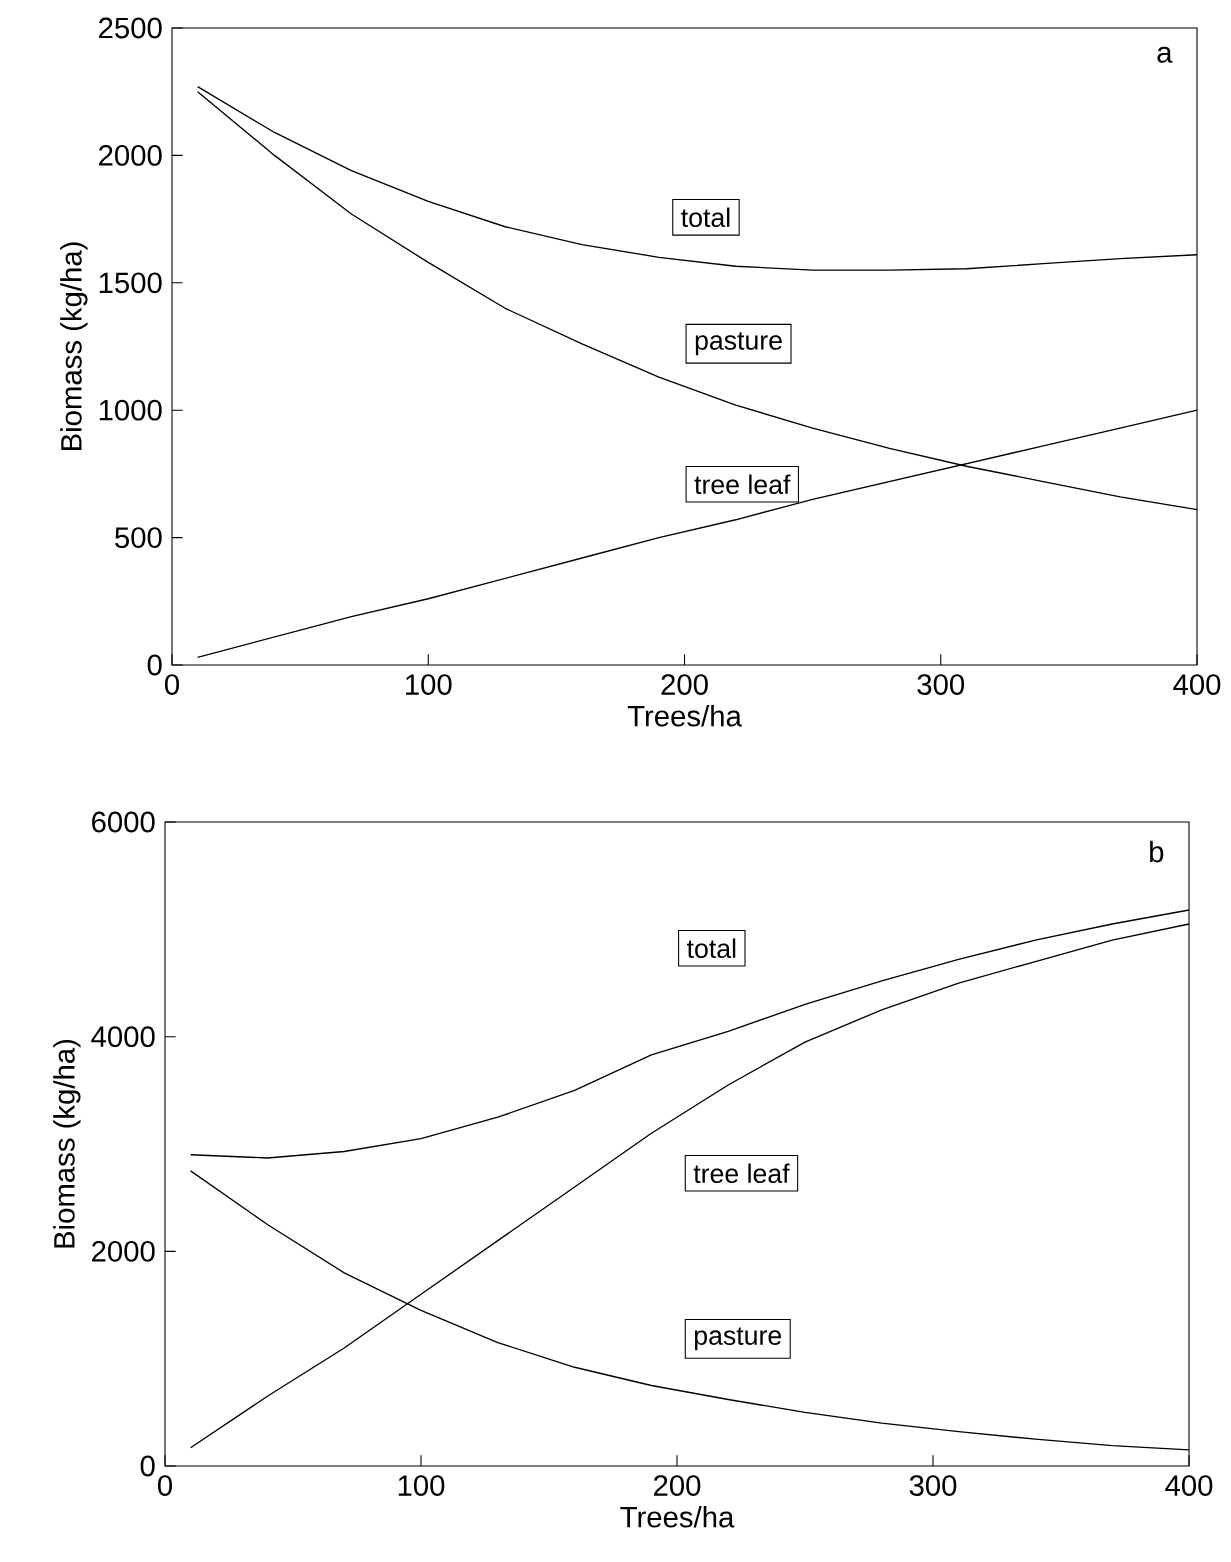 Image resolution: width=1231 pixels, height=1562 pixels. What do you see at coordinates (123, 1037) in the screenshot?
I see `y-tick-label: 4000` at bounding box center [123, 1037].